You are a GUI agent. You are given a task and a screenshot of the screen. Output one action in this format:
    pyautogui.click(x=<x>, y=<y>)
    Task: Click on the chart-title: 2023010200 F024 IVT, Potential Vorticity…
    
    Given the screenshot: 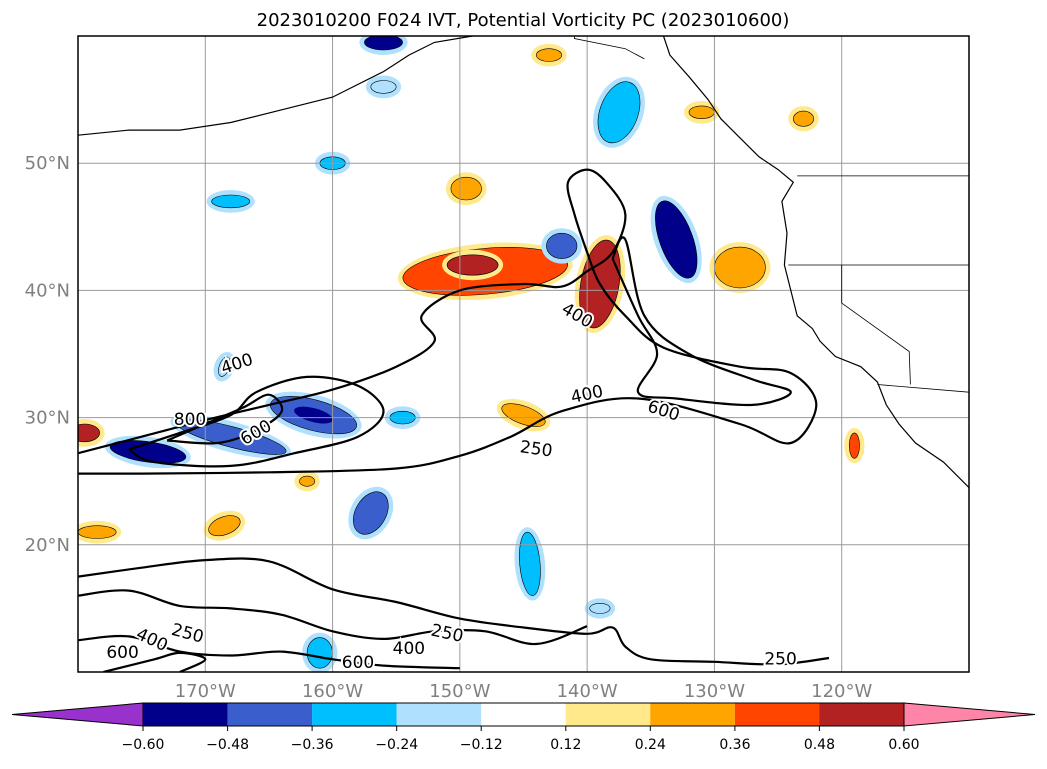 What is the action you would take?
    pyautogui.click(x=523, y=20)
    